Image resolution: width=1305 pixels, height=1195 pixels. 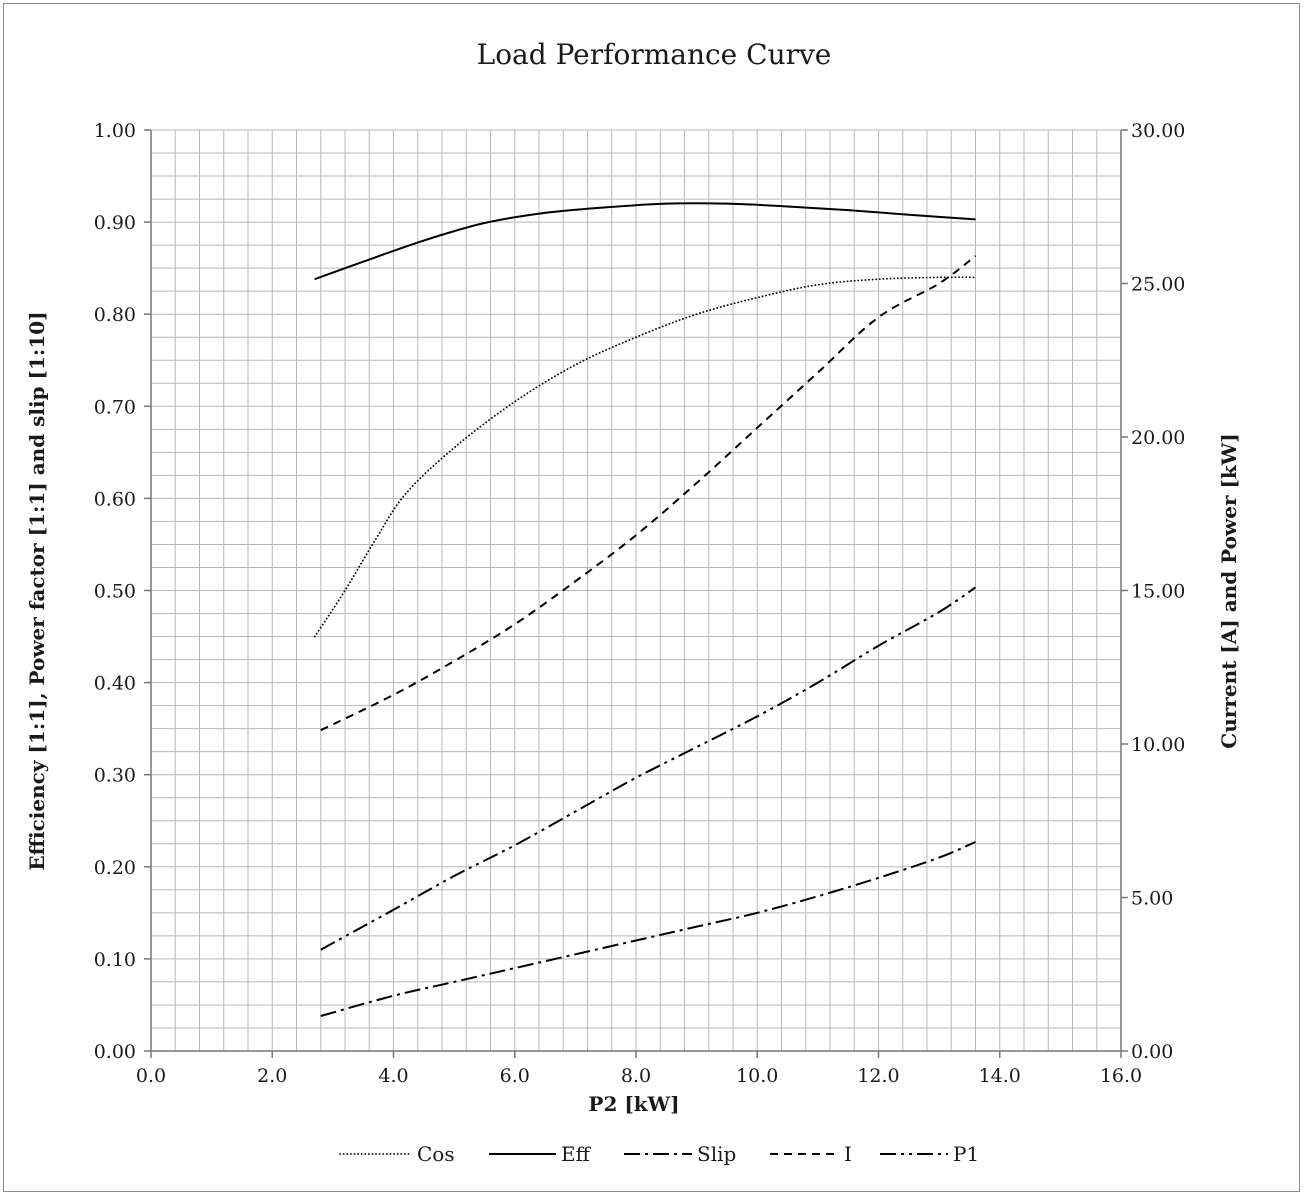 What do you see at coordinates (1158, 285) in the screenshot?
I see `y-right-tick-label: 25.00` at bounding box center [1158, 285].